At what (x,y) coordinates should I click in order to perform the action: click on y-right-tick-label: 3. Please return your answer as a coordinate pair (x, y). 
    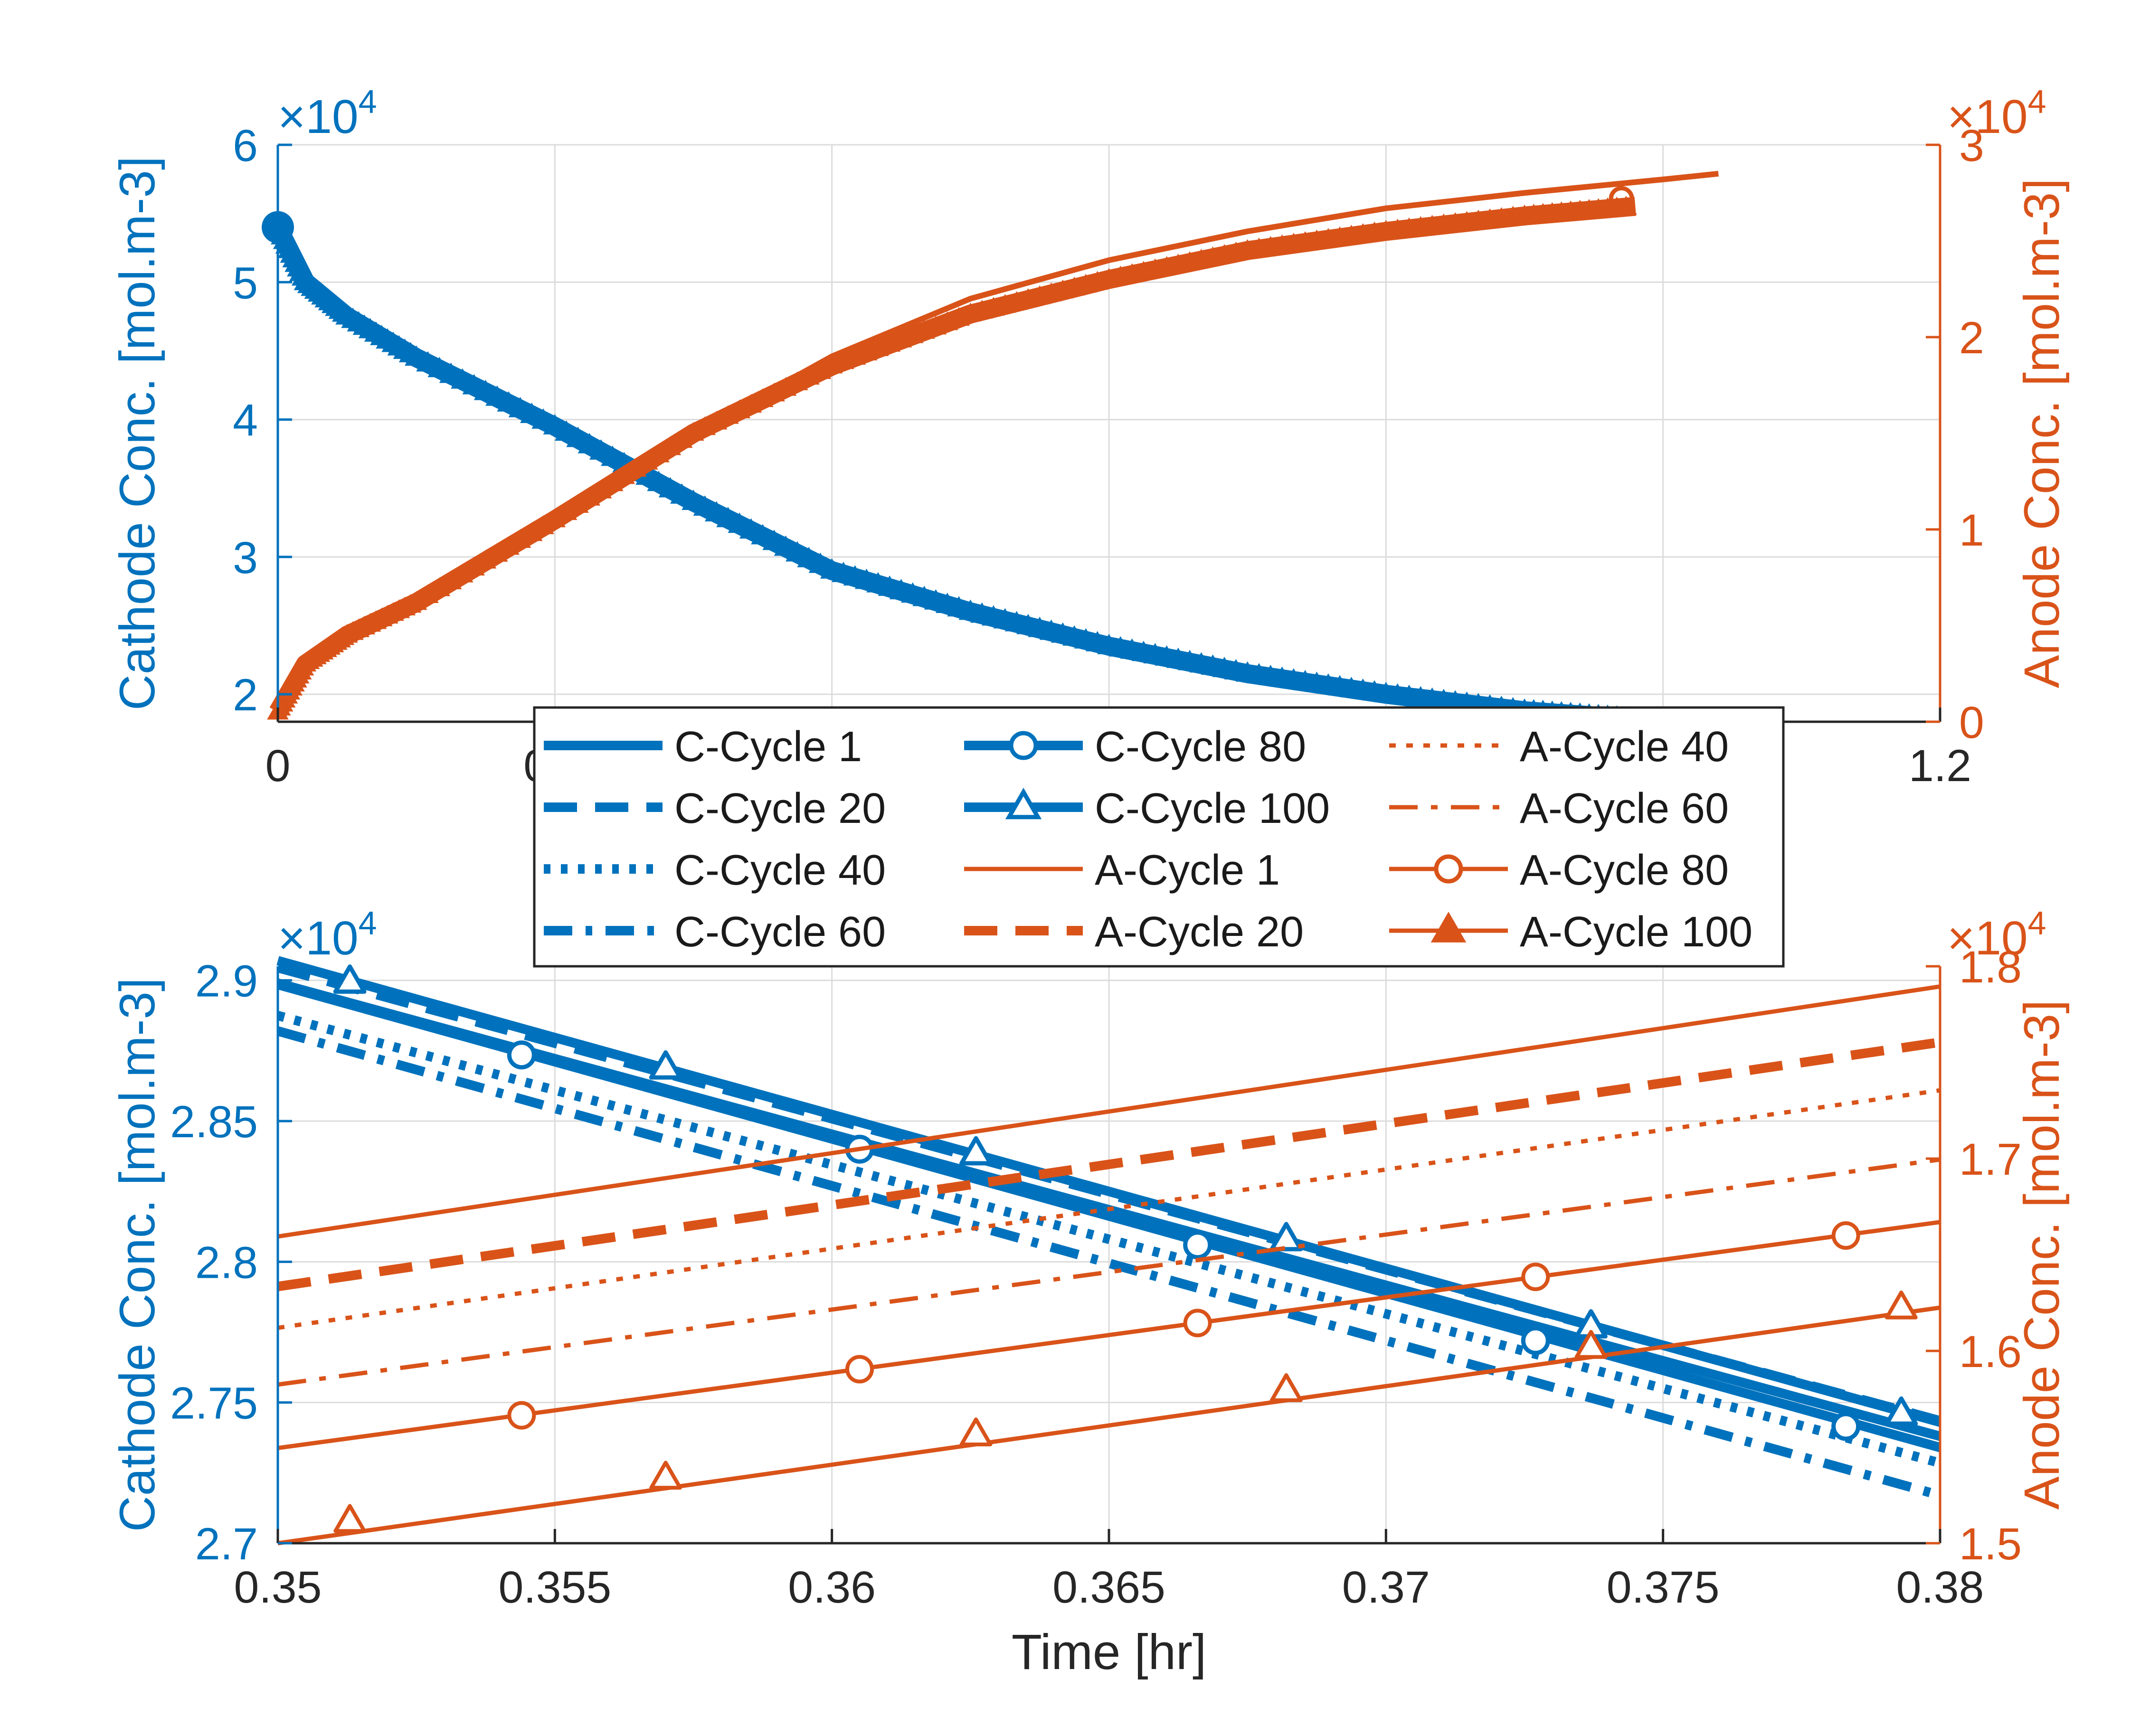
    Looking at the image, I should click on (1971, 146).